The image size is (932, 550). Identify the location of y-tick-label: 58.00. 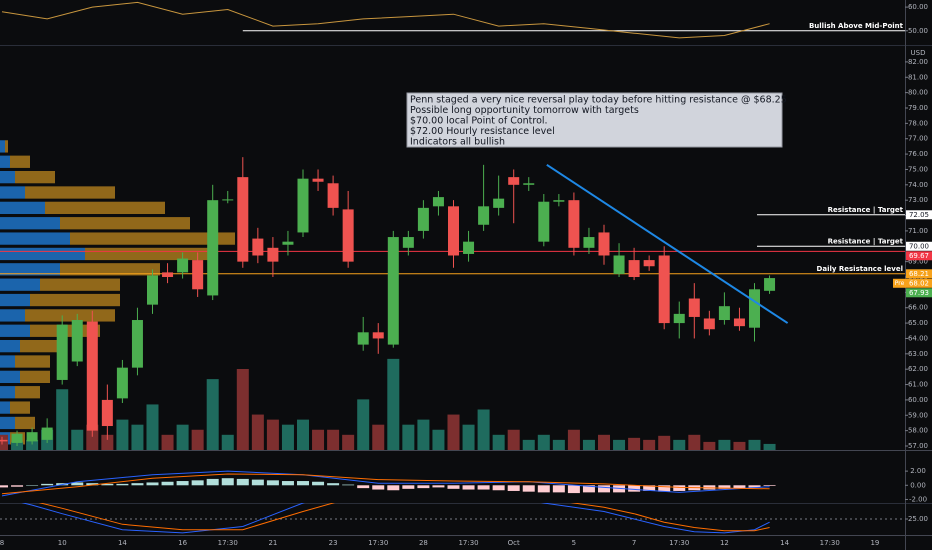
(918, 431).